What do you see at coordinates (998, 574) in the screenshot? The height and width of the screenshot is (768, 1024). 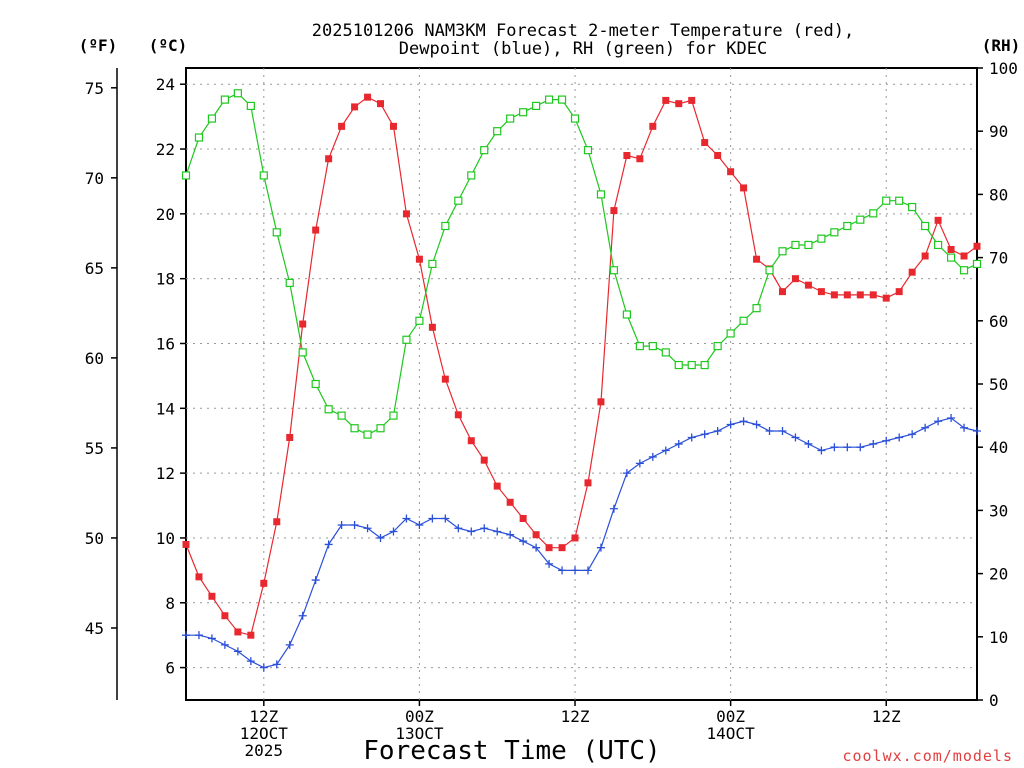 I see `rh-tick-label: 20` at bounding box center [998, 574].